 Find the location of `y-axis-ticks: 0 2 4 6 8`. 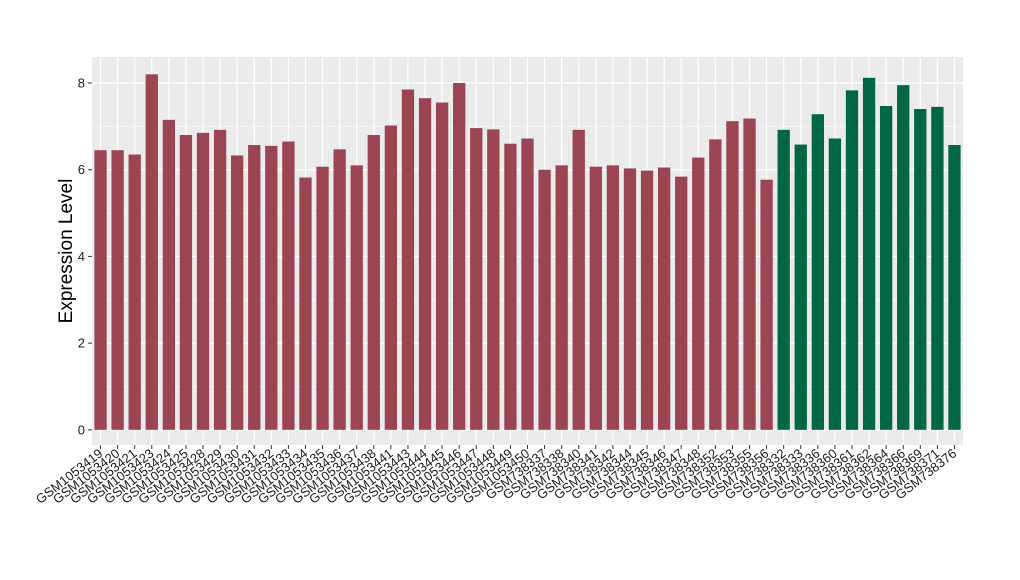

y-axis-ticks: 0 2 4 6 8 is located at coordinates (85, 256).